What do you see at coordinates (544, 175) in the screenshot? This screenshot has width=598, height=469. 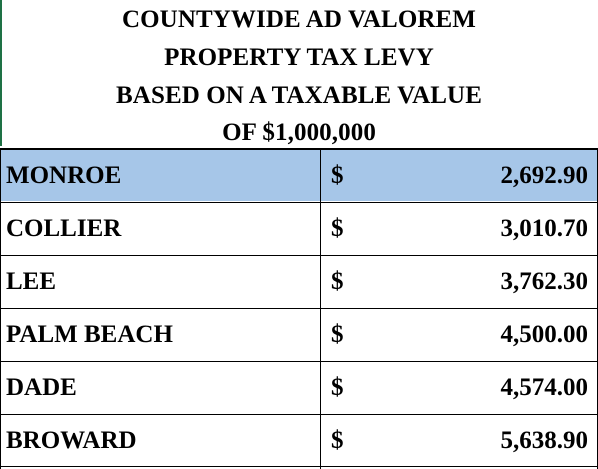 I see `amount-cell: 2,692.90` at bounding box center [544, 175].